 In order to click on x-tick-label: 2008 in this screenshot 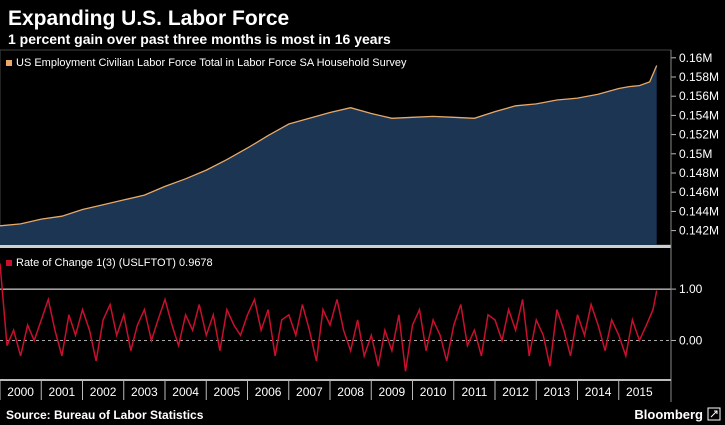, I will do `click(350, 392)`.